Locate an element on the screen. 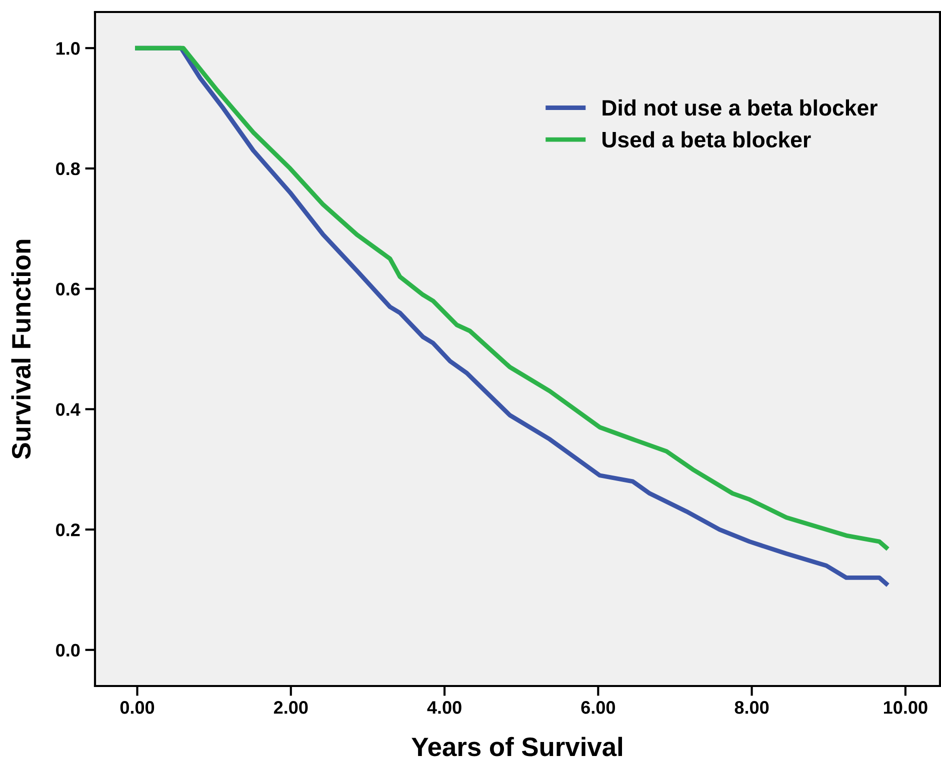  x-tick-label: 0.00 is located at coordinates (137, 707).